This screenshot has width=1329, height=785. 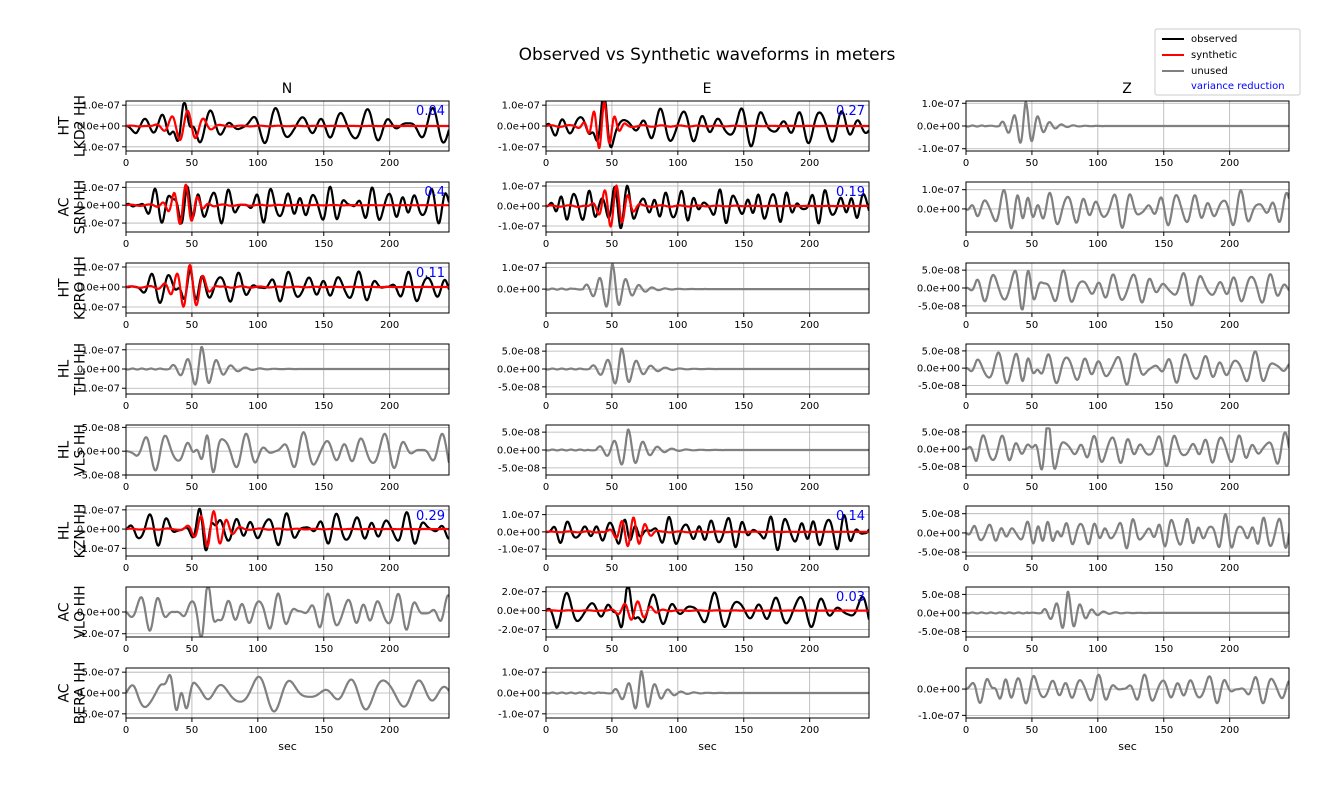 I want to click on waveform-panel: 0.0e+00 -1.0e-070 50 100 150 200 sec, so click(x=1103, y=710).